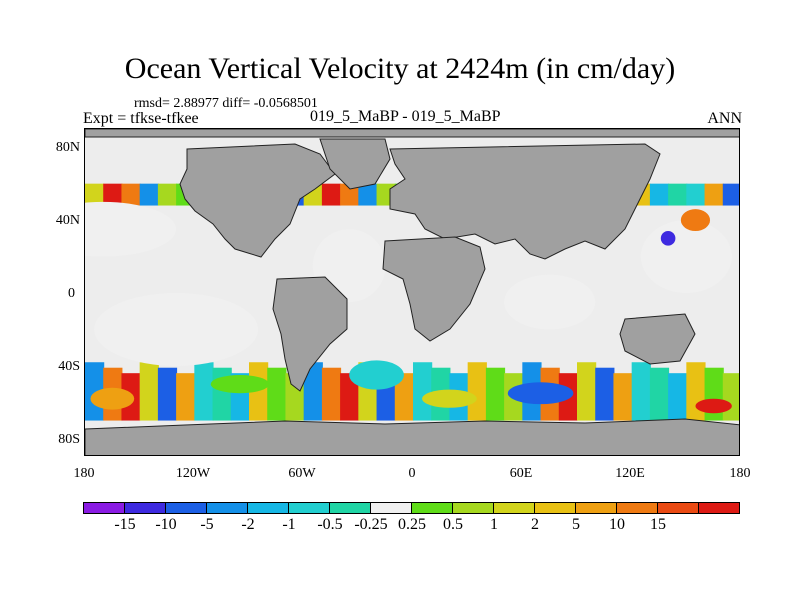 The image size is (800, 600). What do you see at coordinates (355, 164) in the screenshot?
I see `greenland-land` at bounding box center [355, 164].